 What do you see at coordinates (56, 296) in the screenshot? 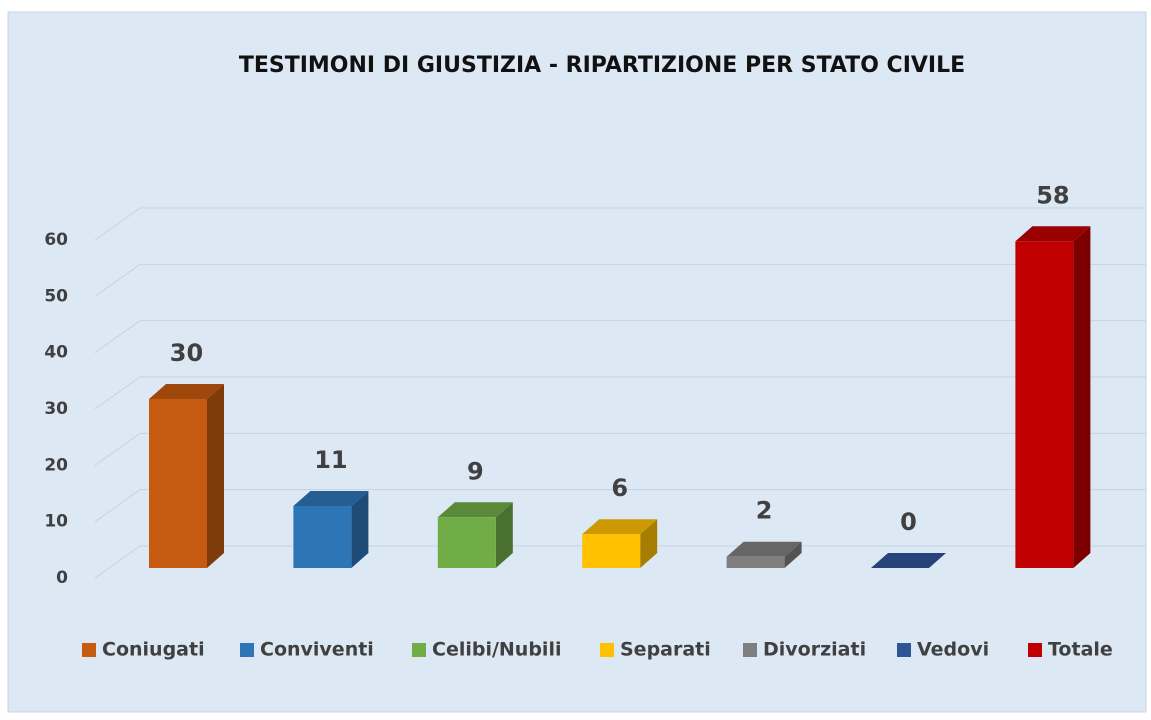
I see `y-tick-label: 50` at bounding box center [56, 296].